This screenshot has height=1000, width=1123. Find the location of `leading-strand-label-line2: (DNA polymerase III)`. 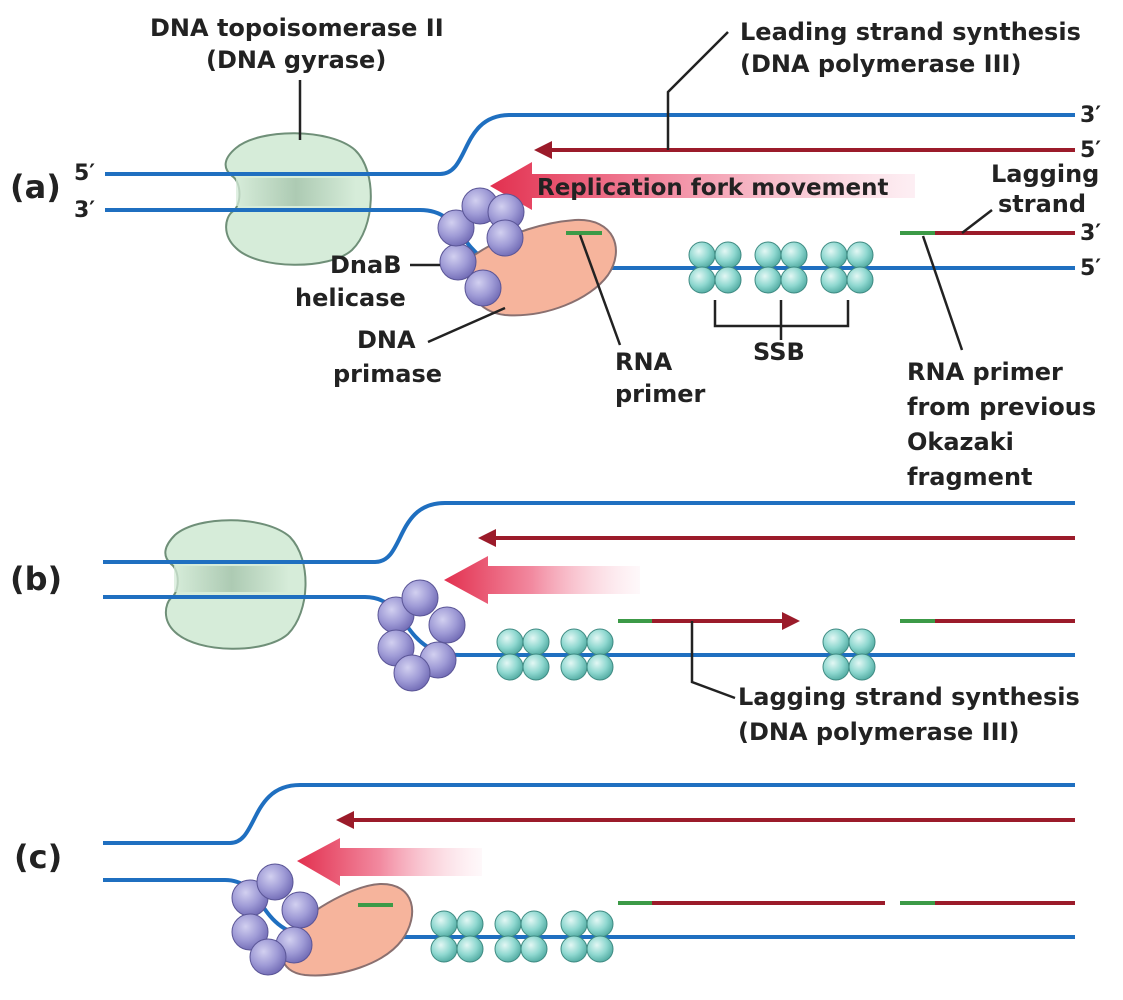

leading-strand-label-line2: (DNA polymerase III) is located at coordinates (880, 64).